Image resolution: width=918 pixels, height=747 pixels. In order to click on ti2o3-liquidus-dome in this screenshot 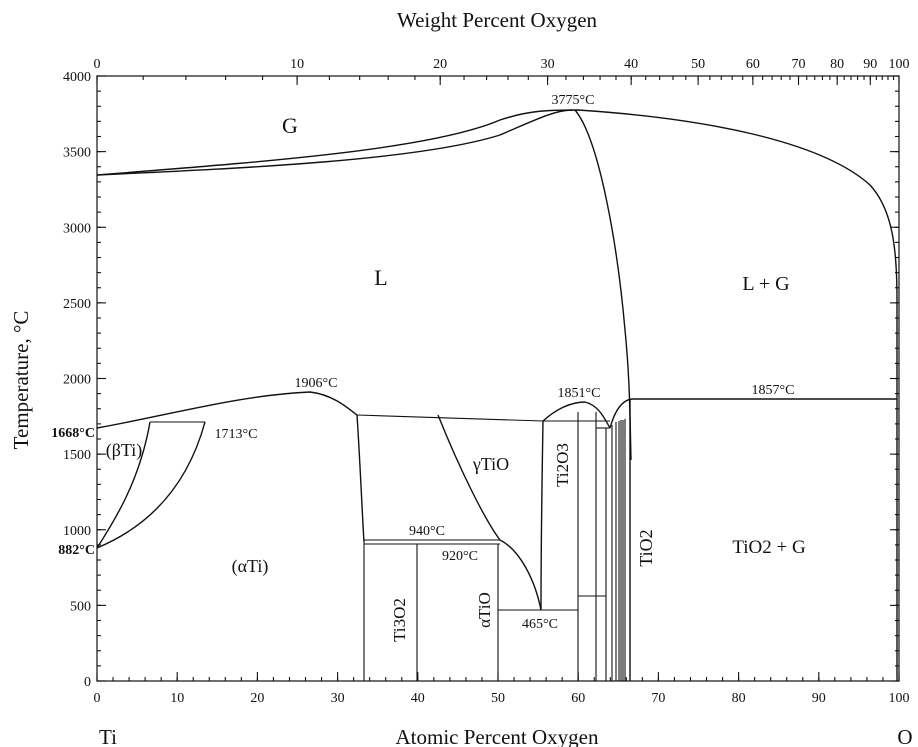, I will do `click(576, 415)`.